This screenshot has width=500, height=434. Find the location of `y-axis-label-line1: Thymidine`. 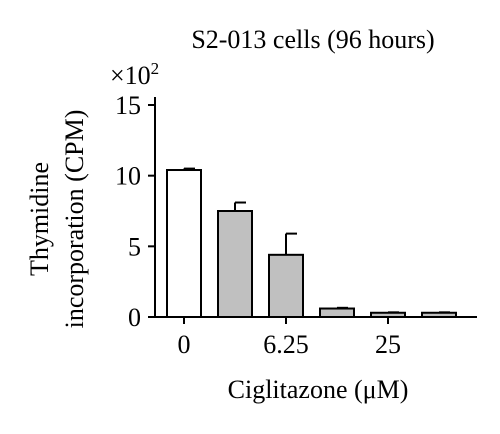

y-axis-label-line1: Thymidine is located at coordinates (39, 219).